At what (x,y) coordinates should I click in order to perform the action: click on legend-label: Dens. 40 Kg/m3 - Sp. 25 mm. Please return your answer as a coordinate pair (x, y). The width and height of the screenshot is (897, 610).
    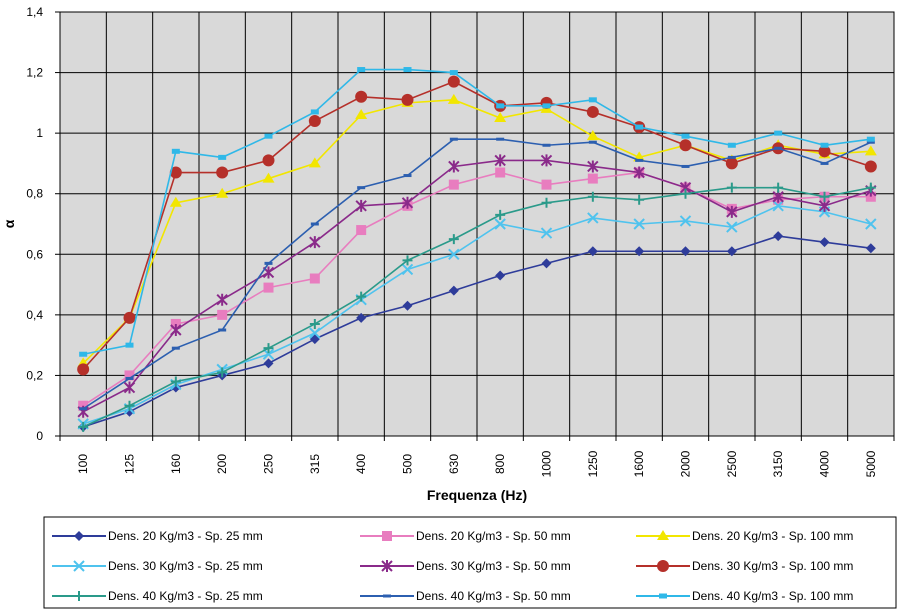
    Looking at the image, I should click on (185, 596).